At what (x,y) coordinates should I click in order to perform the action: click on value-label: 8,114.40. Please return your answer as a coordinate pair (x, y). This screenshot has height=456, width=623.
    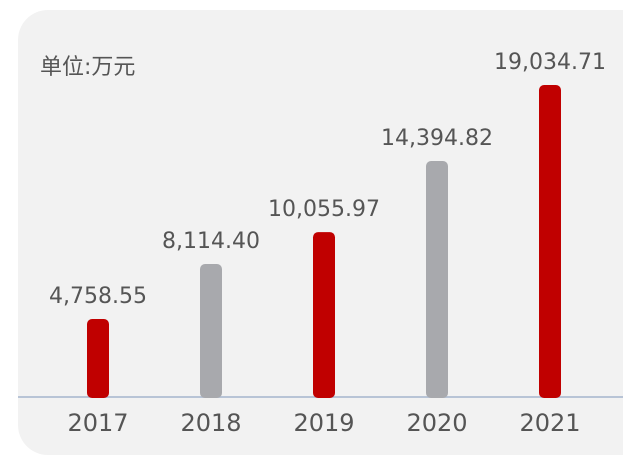
    Looking at the image, I should click on (211, 241).